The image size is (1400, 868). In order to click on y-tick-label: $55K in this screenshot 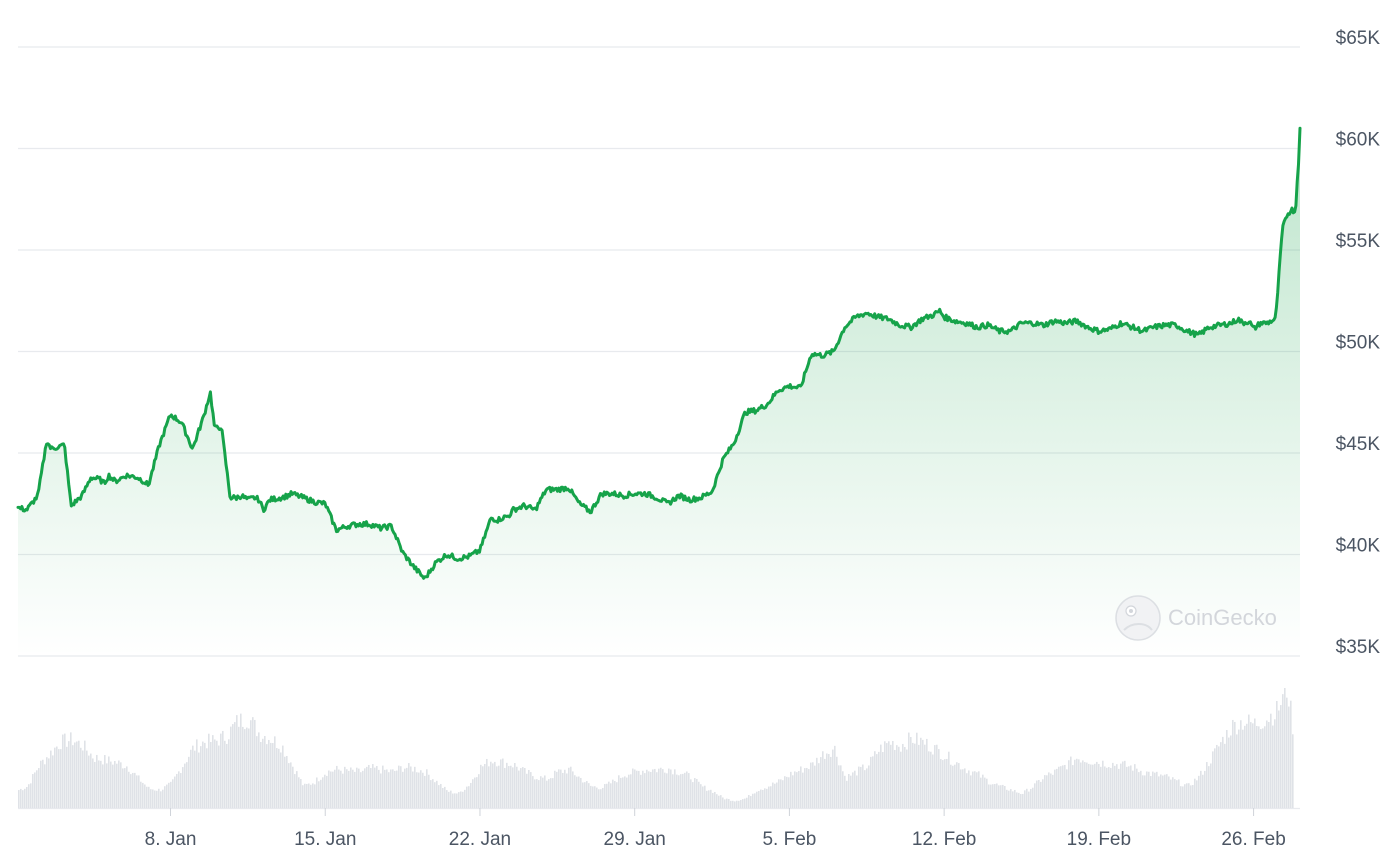, I will do `click(1358, 241)`.